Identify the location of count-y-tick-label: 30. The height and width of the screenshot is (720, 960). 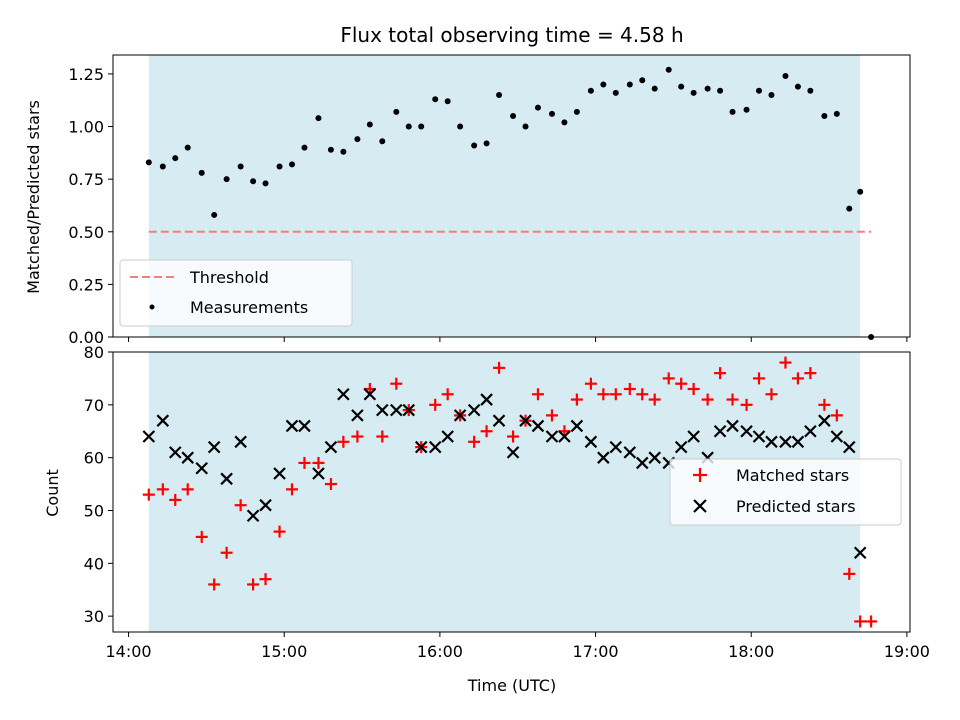
(94, 616).